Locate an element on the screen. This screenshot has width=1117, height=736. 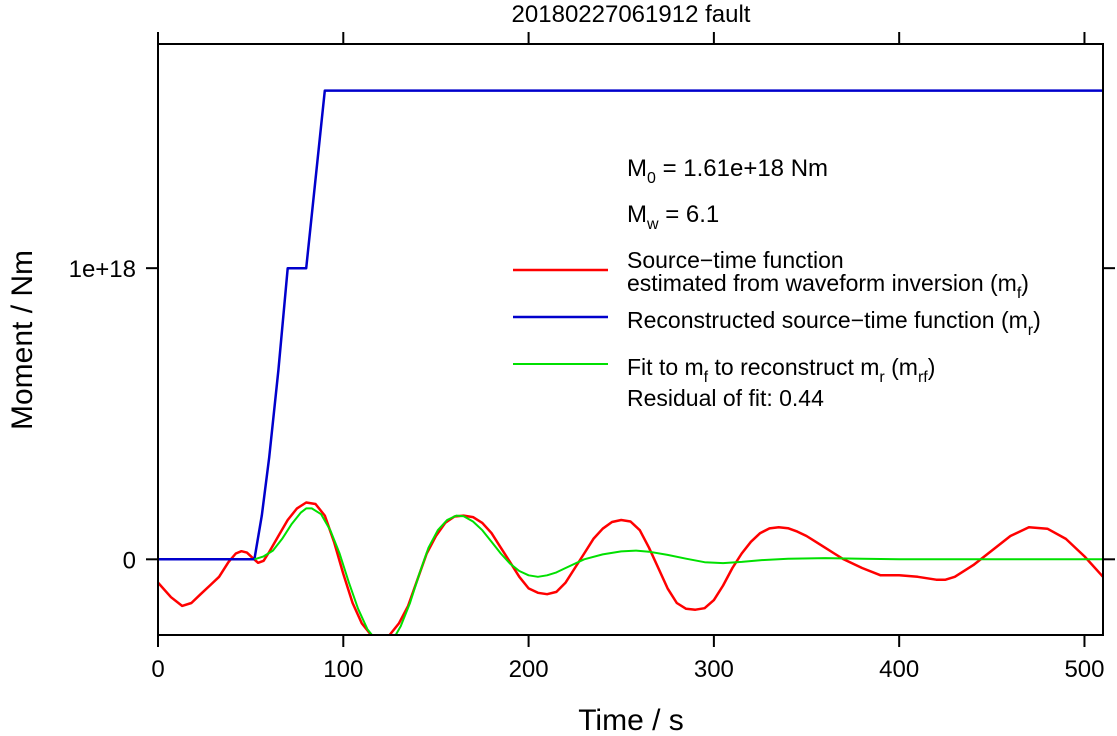
x-tick-label: 0 is located at coordinates (157, 669).